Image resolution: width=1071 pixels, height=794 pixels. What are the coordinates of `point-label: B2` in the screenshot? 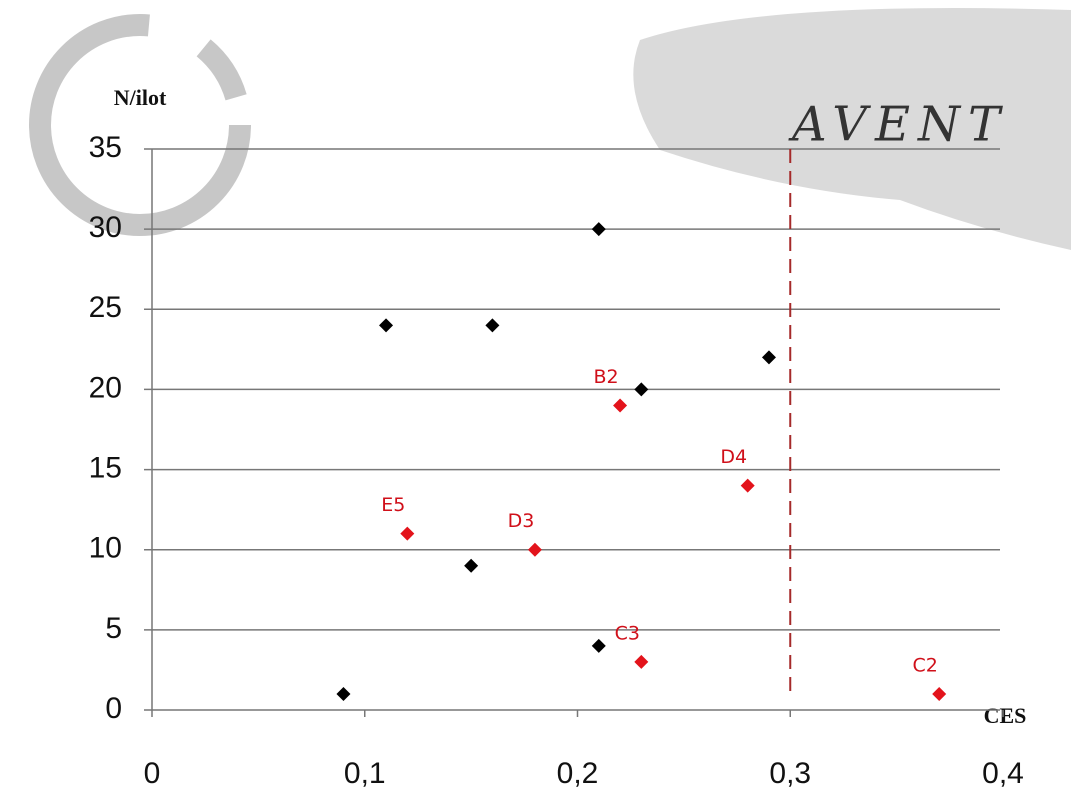 It's located at (605, 377).